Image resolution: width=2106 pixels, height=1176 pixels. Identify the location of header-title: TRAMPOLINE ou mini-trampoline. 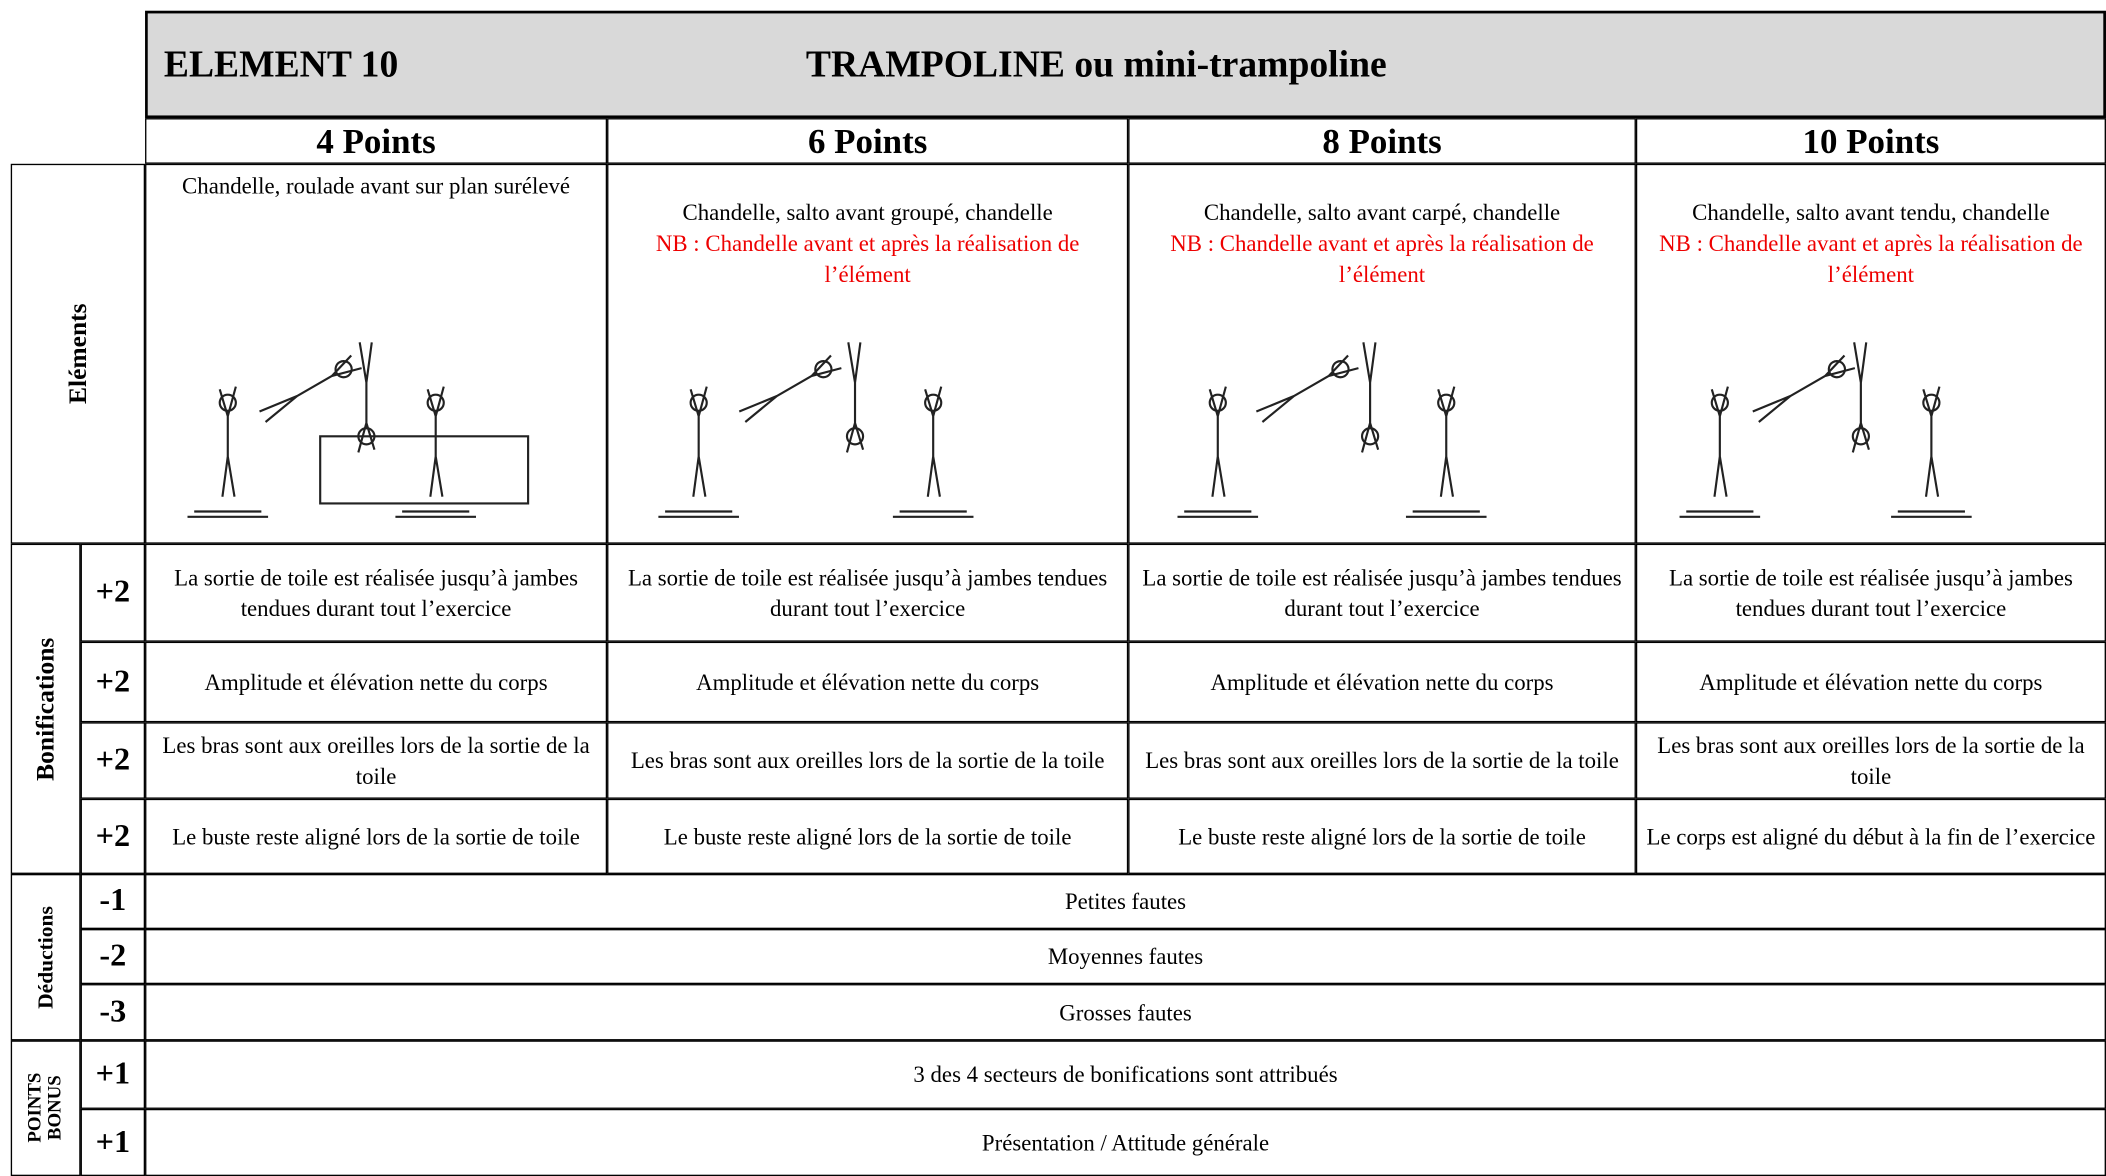
(1096, 64).